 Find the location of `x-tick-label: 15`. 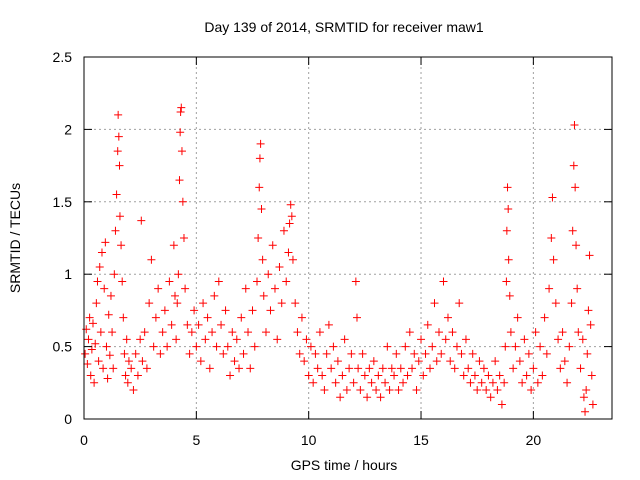

x-tick-label: 15 is located at coordinates (421, 440).